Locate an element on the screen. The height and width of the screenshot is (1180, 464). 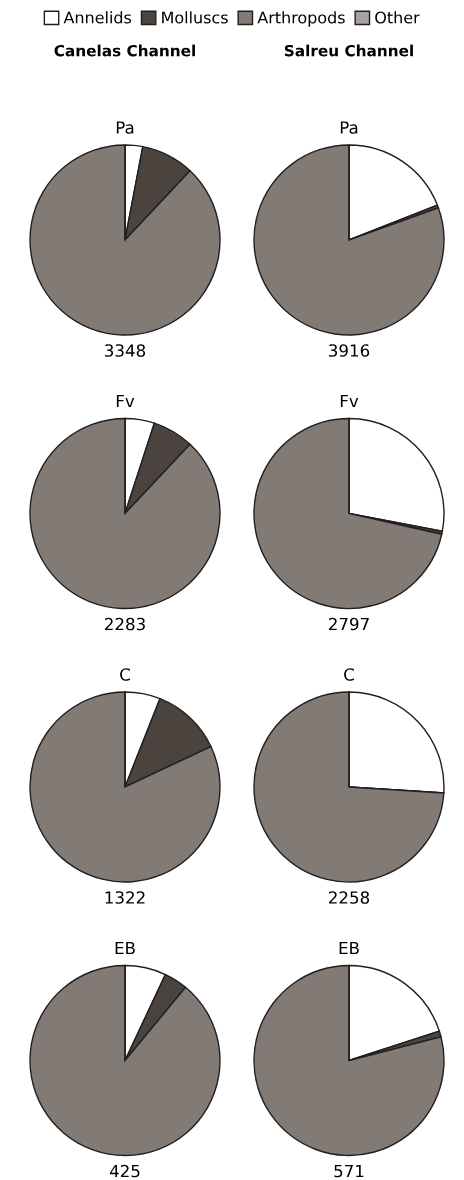
legend-label: Arthropods is located at coordinates (301, 19).